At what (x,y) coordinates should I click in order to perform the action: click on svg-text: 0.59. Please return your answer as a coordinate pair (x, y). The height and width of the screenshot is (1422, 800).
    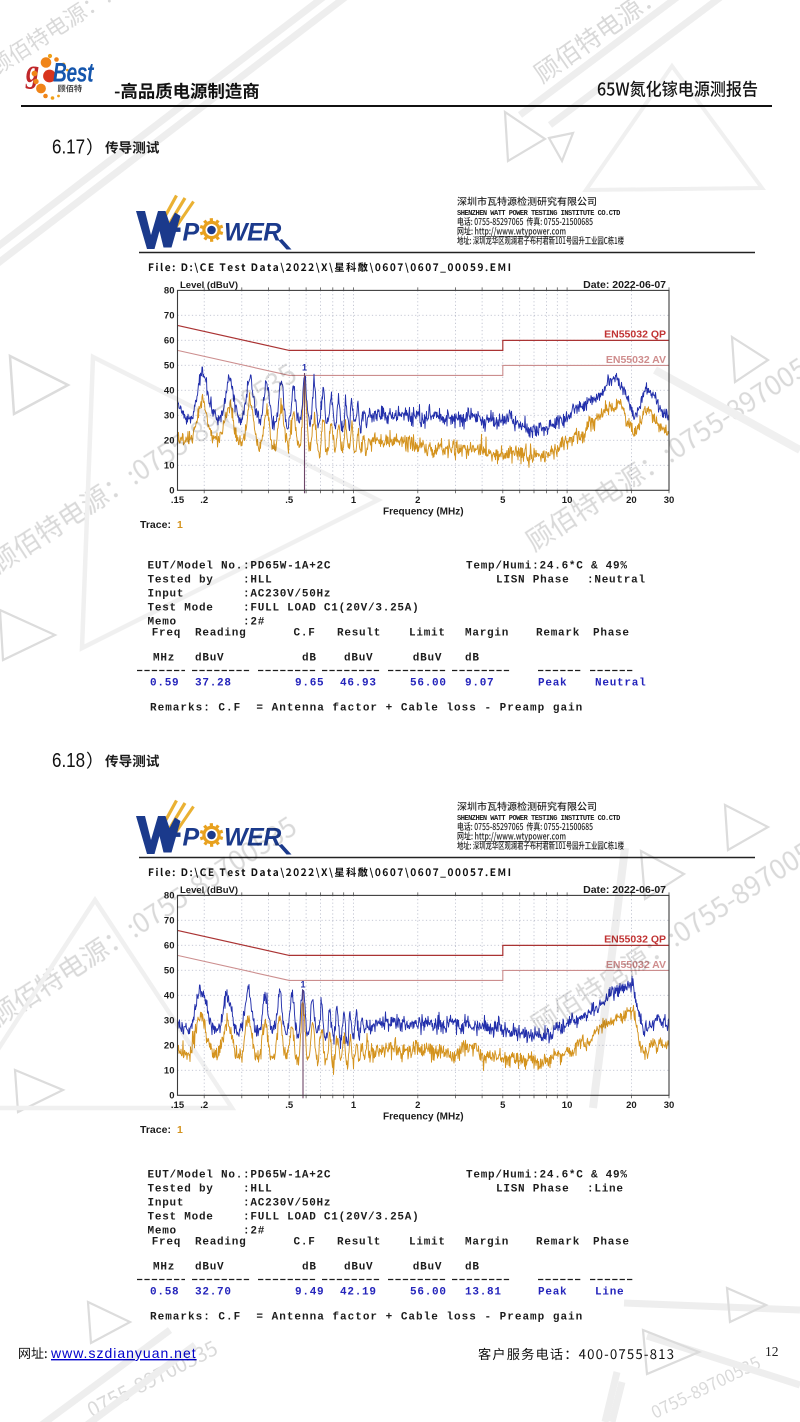
    Looking at the image, I should click on (164, 684).